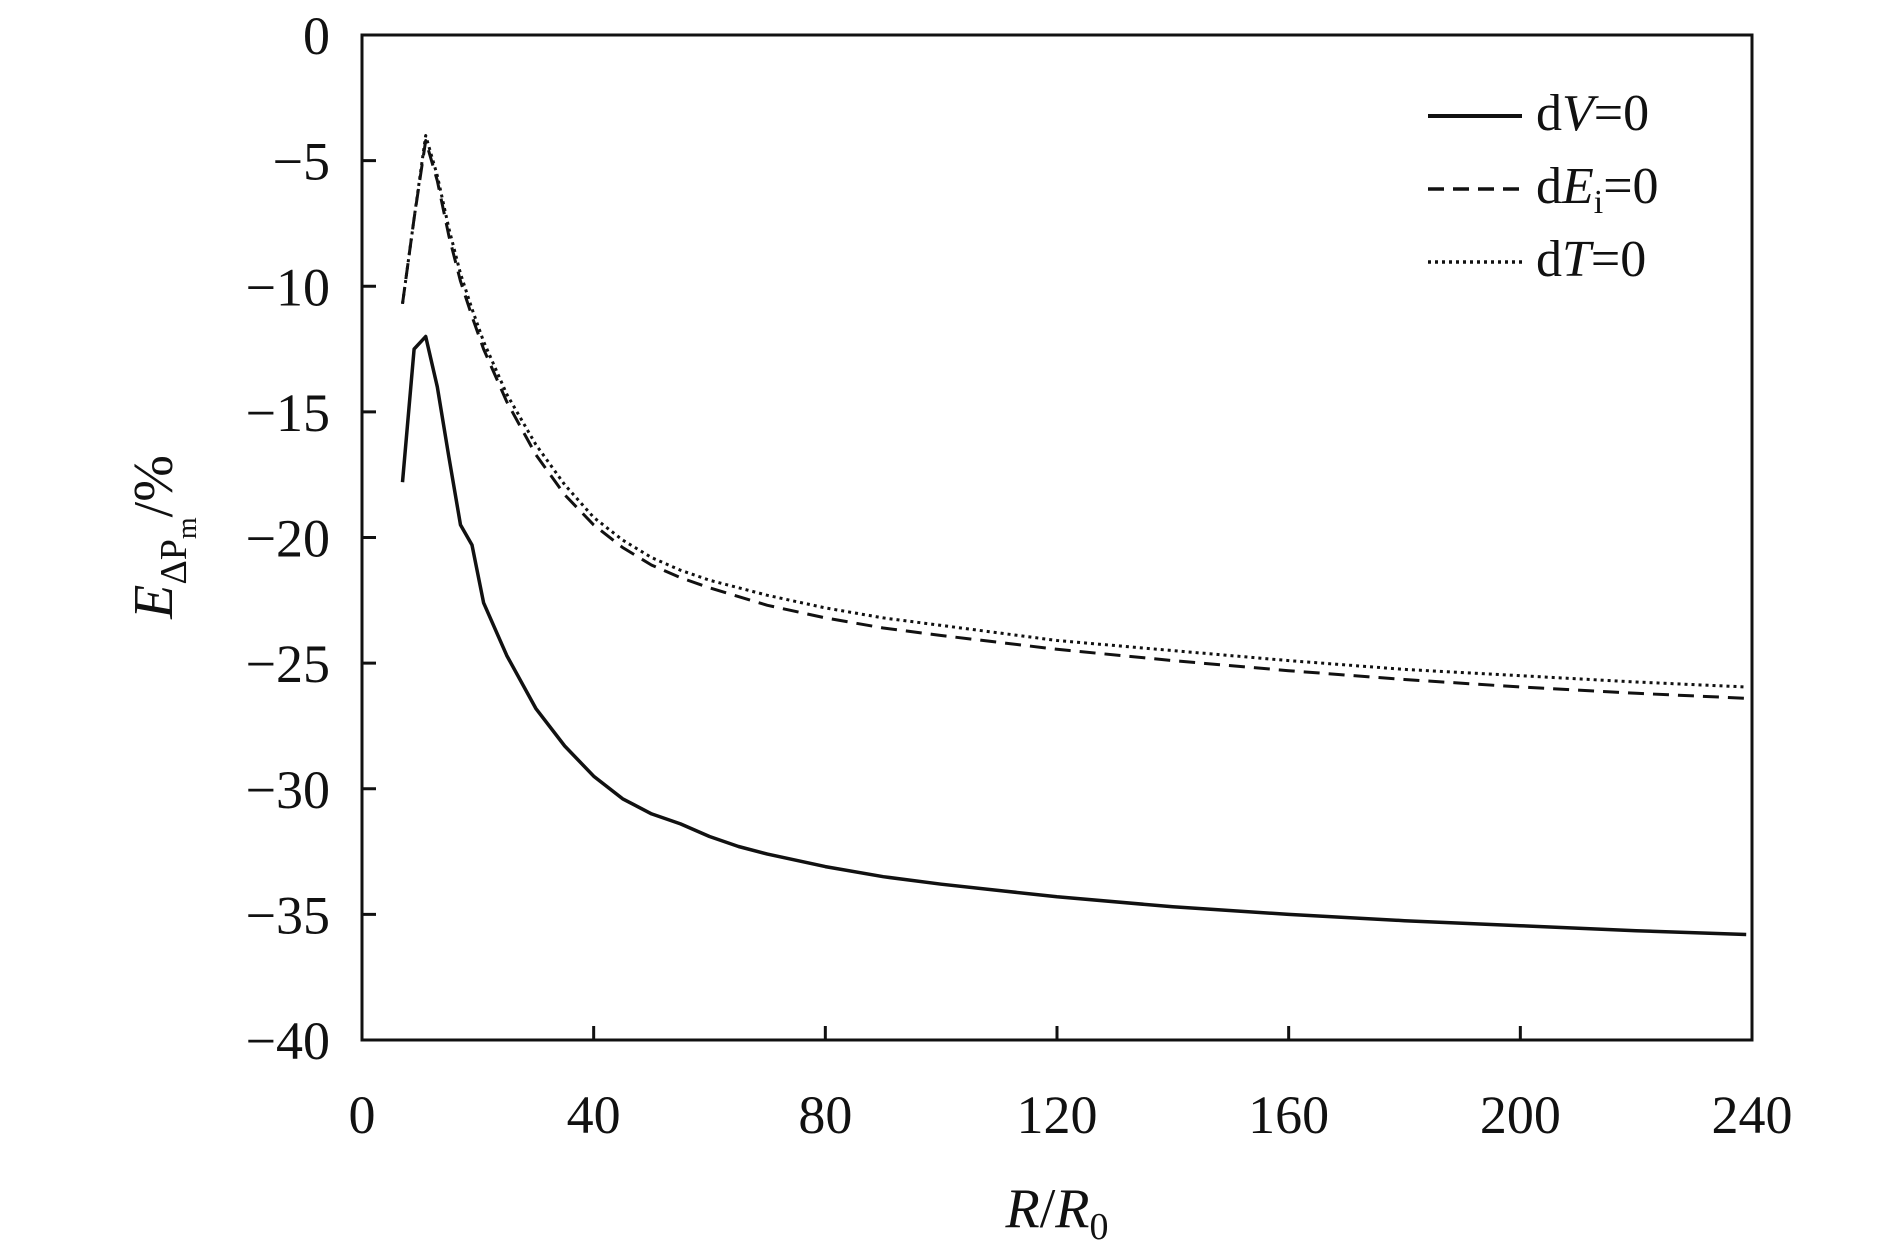  Describe the element at coordinates (288, 915) in the screenshot. I see `y-tick-label: −35` at that location.